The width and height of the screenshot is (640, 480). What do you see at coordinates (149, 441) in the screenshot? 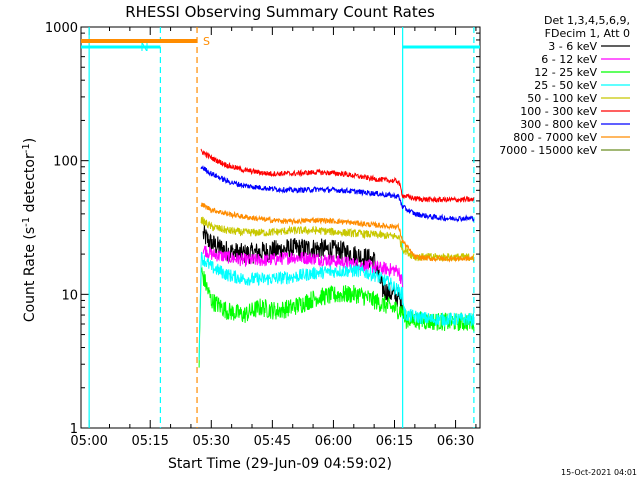
I see `x-tick-label: 05:15` at bounding box center [149, 441].